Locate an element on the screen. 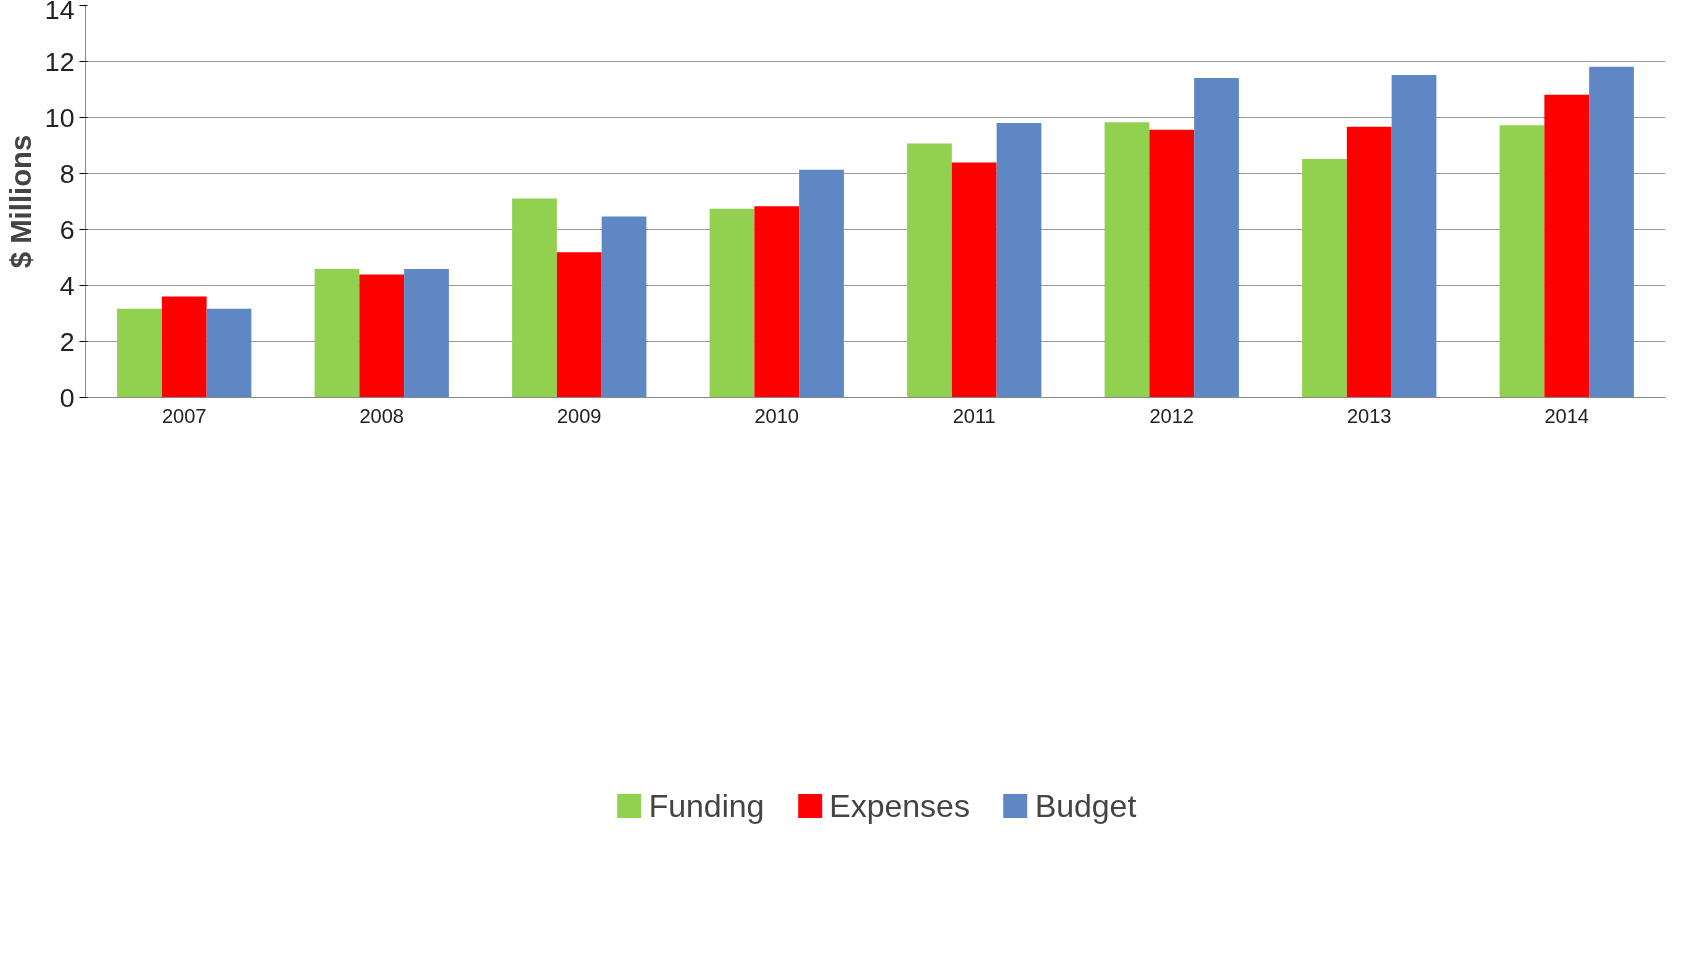 This screenshot has width=1685, height=957. x-tick-label: 2008 is located at coordinates (381, 415).